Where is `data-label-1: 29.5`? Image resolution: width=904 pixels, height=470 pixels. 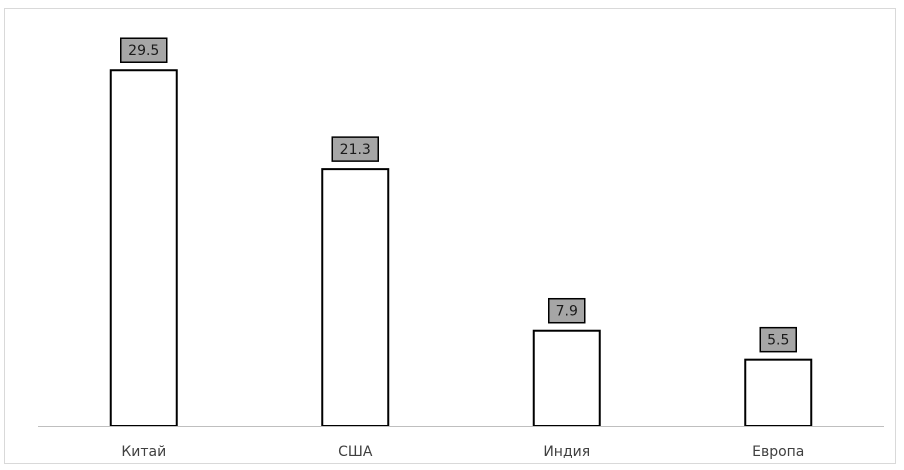
data-label-1: 29.5 is located at coordinates (143, 51).